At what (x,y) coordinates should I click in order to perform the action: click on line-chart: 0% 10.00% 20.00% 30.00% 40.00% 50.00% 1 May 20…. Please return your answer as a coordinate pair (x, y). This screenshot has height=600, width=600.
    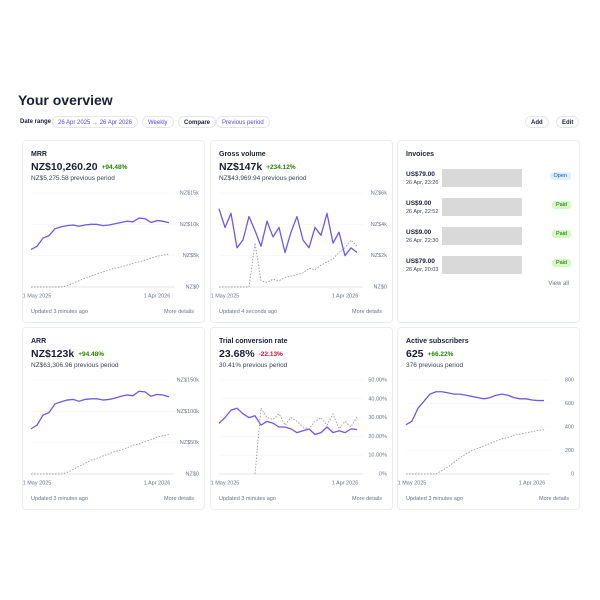
    Looking at the image, I should click on (299, 431).